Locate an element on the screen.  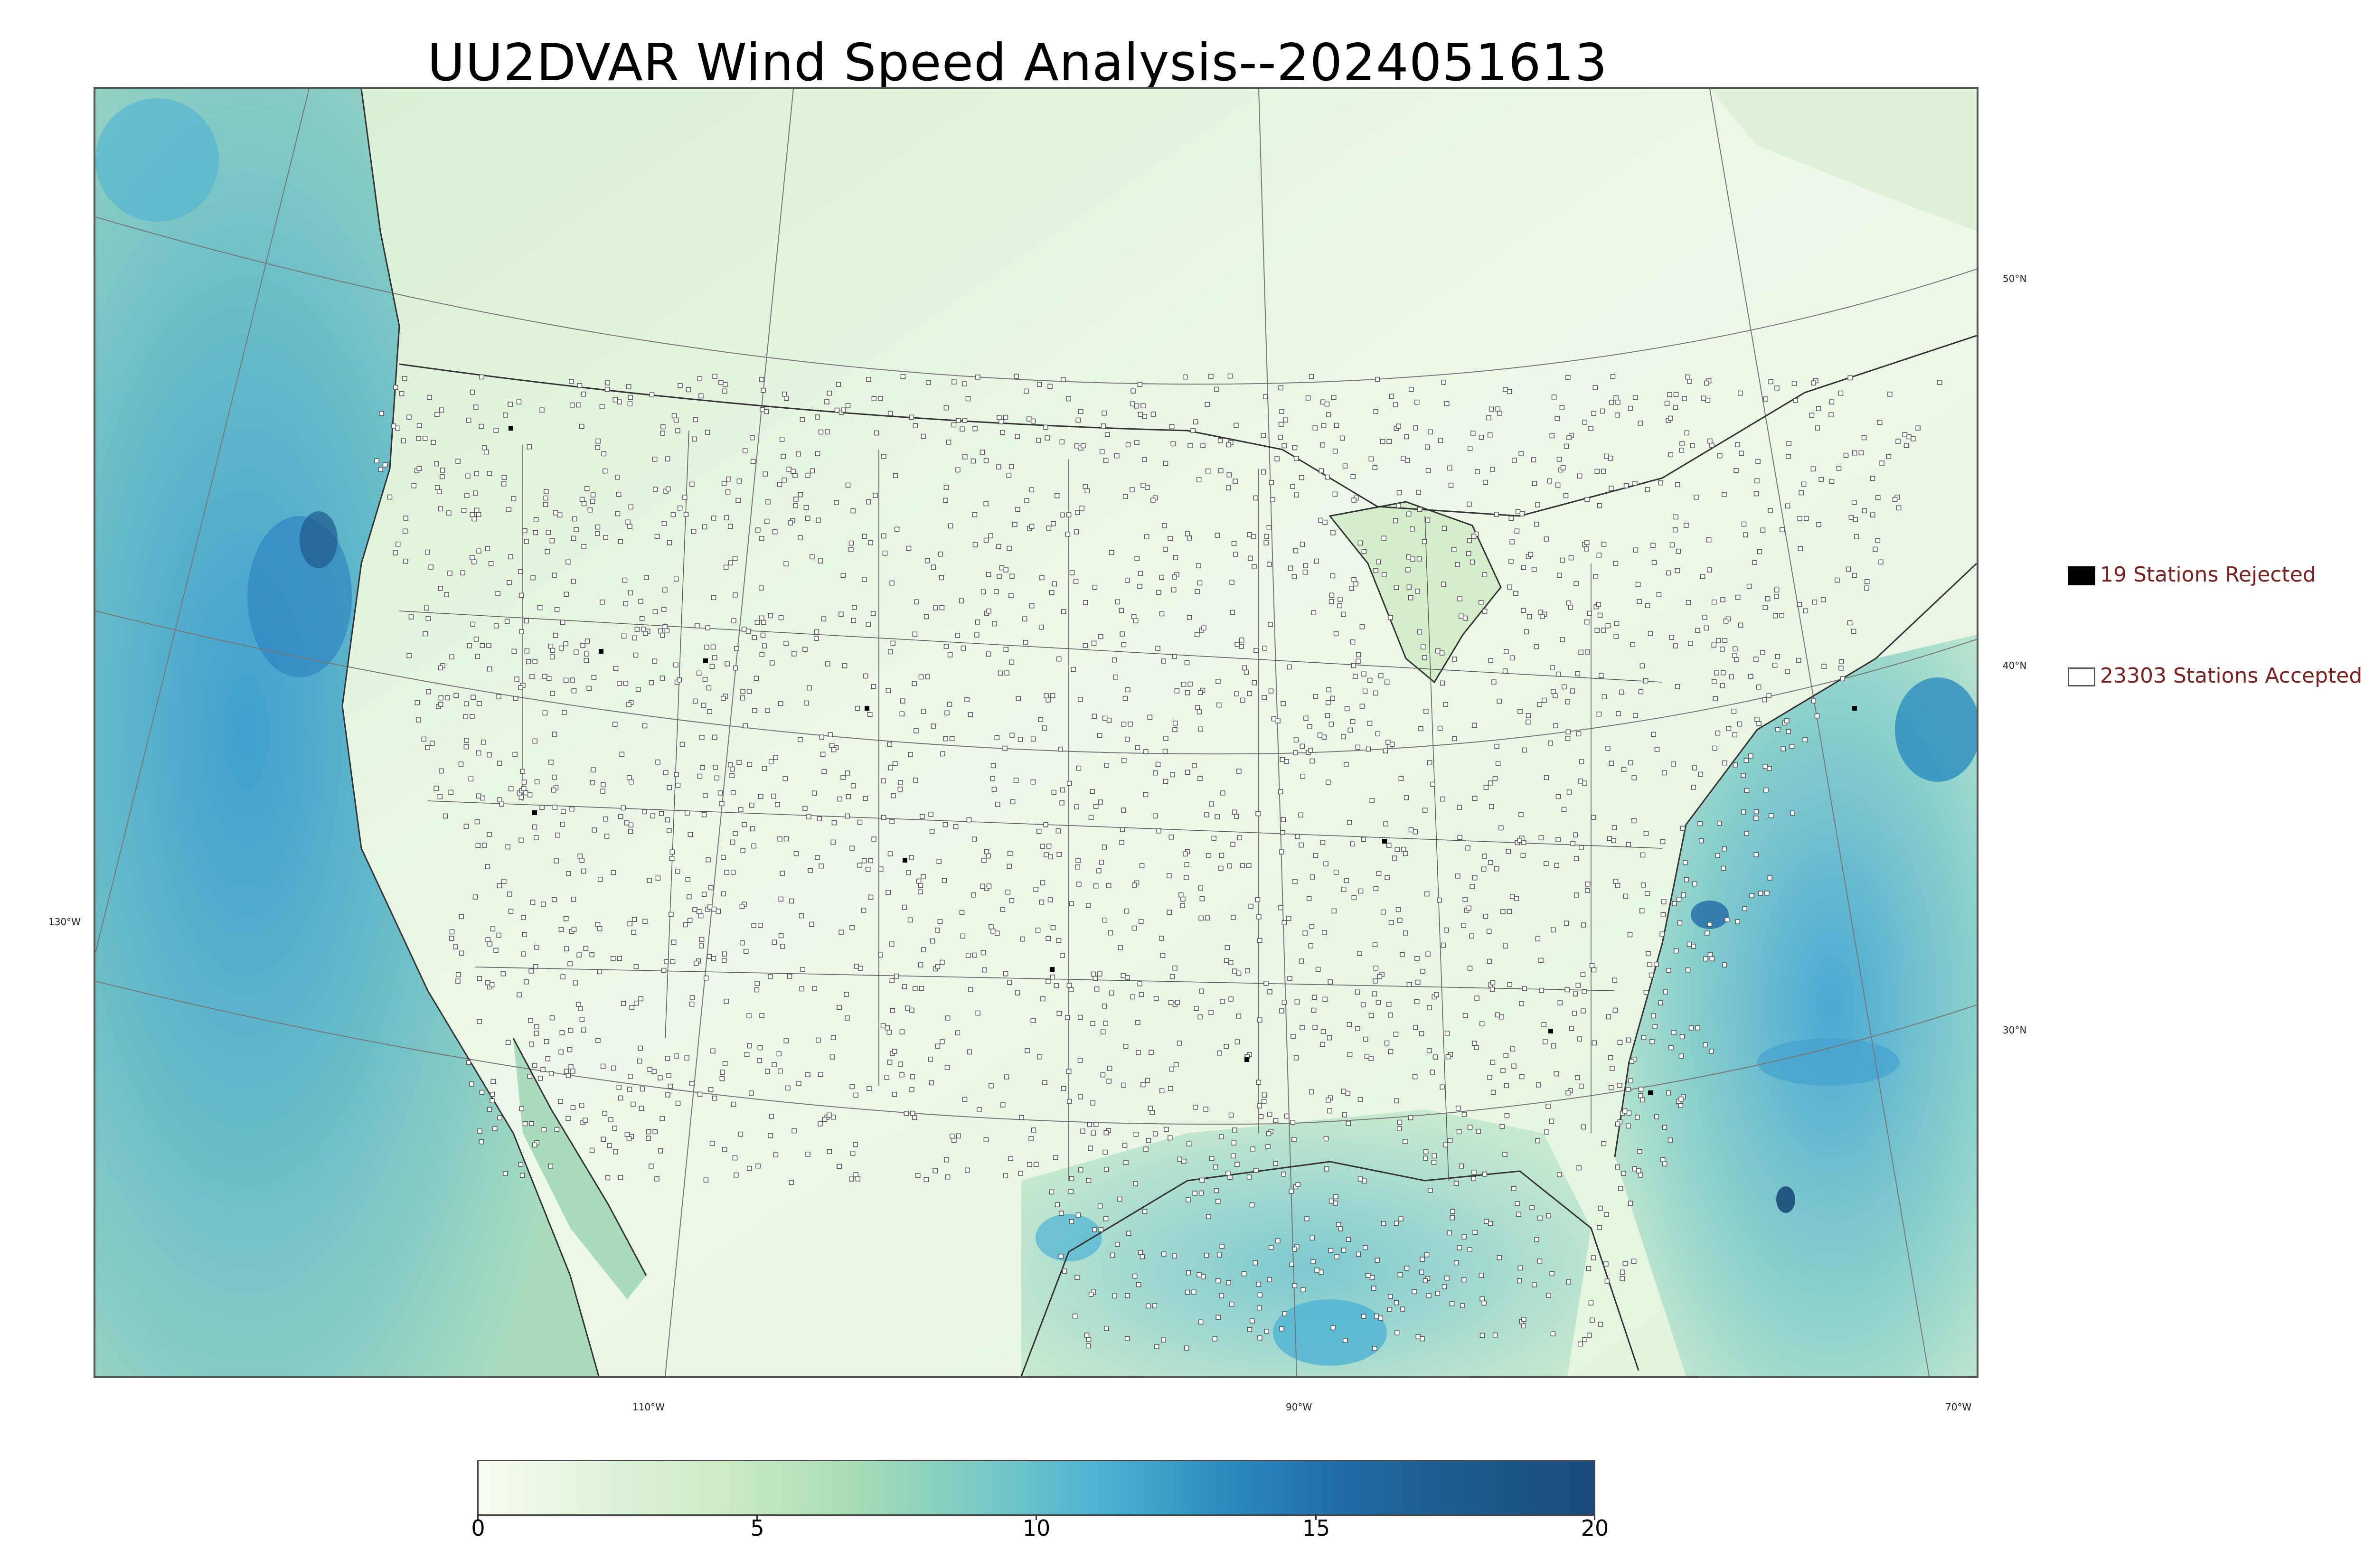
legend-rejected: 19 Stations Rejected is located at coordinates (2192, 575).